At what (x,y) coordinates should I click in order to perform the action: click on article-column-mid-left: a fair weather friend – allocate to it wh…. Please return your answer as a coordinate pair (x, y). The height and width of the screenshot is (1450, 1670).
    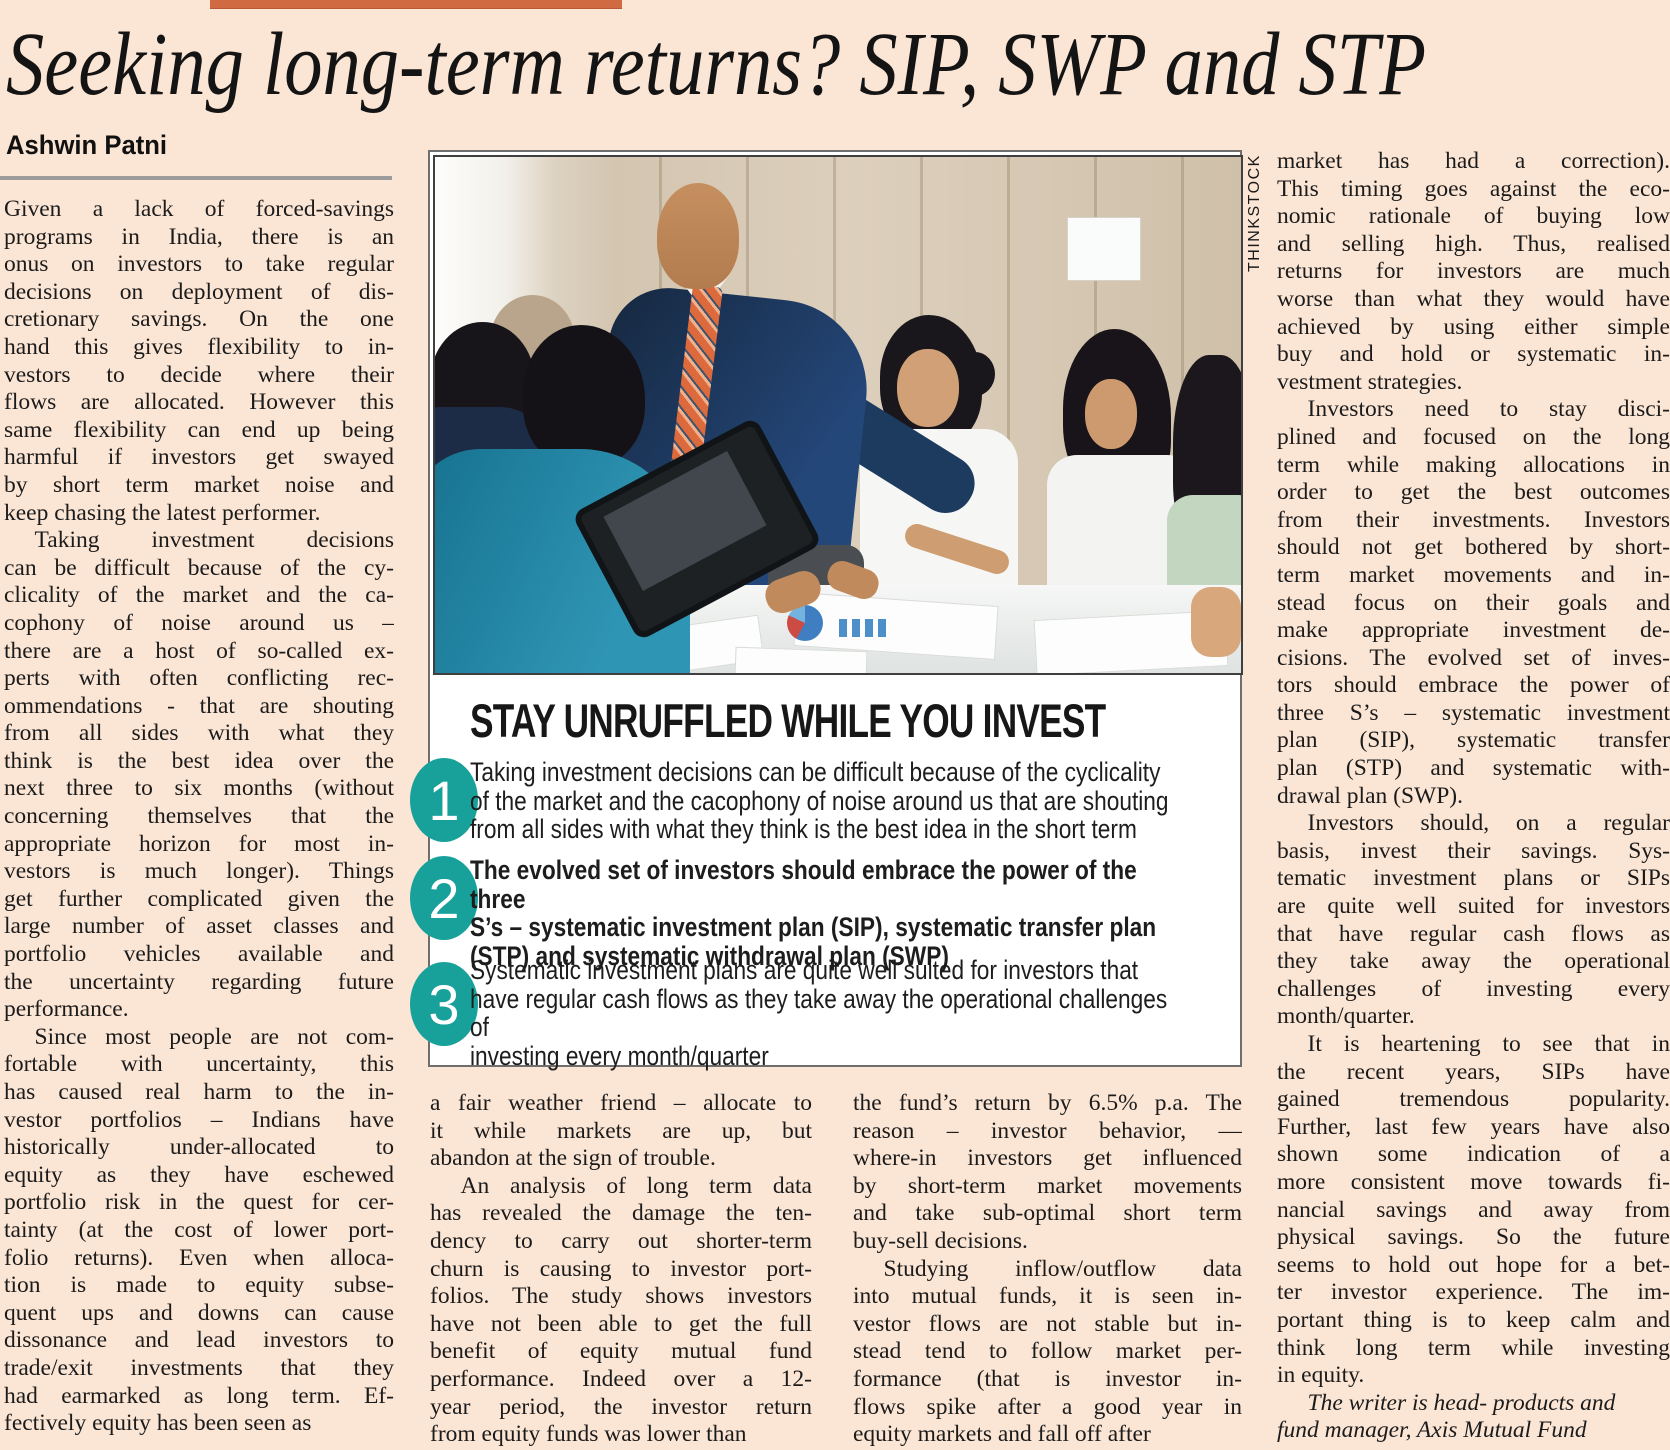
    Looking at the image, I should click on (621, 1269).